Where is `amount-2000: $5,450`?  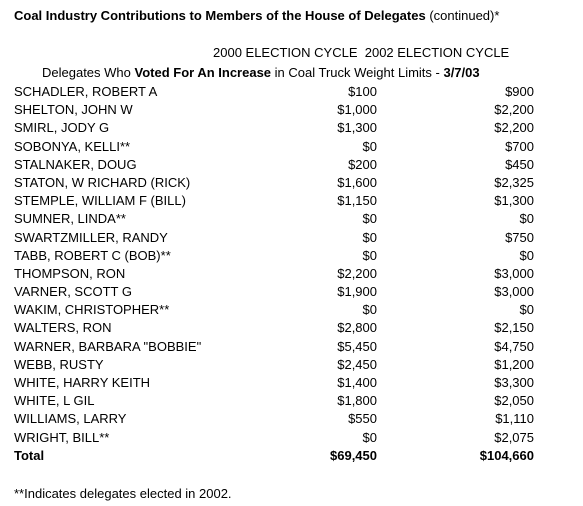
amount-2000: $5,450 is located at coordinates (357, 346).